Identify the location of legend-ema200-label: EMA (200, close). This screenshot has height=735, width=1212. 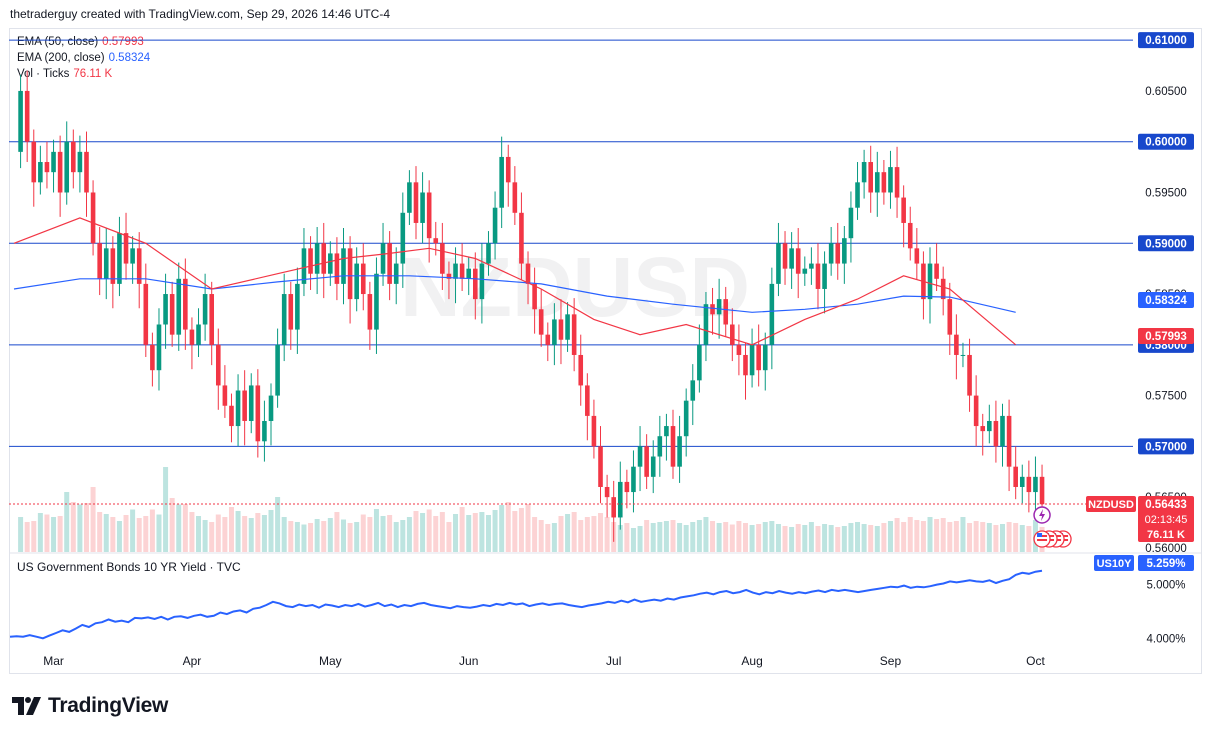
(61, 58).